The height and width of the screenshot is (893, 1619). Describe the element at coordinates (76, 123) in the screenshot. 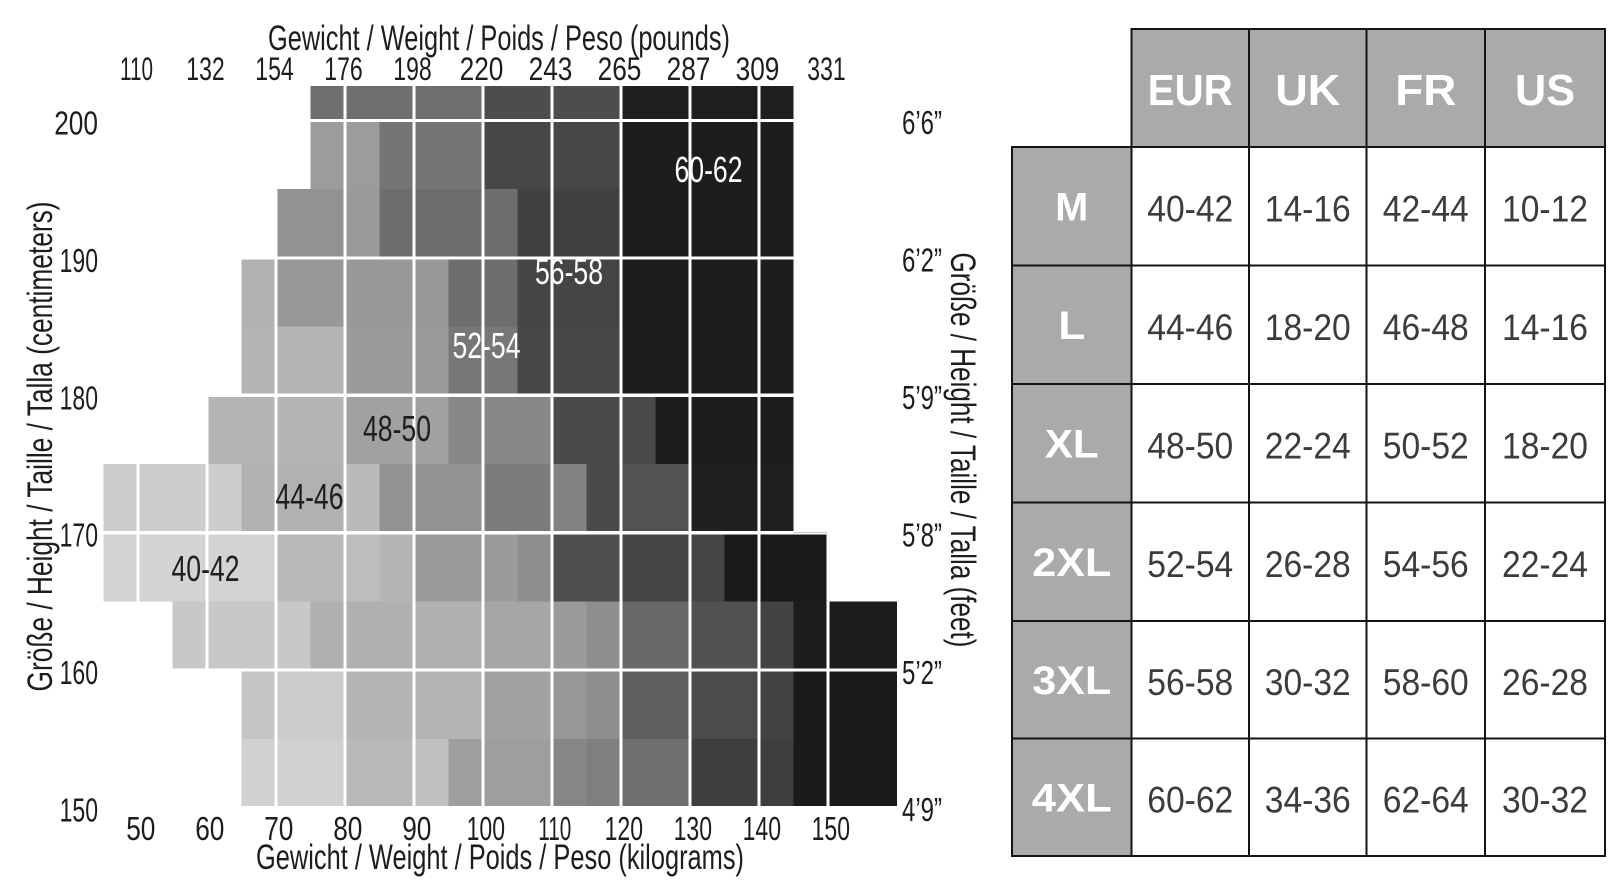

I see `svg-text: 200` at that location.